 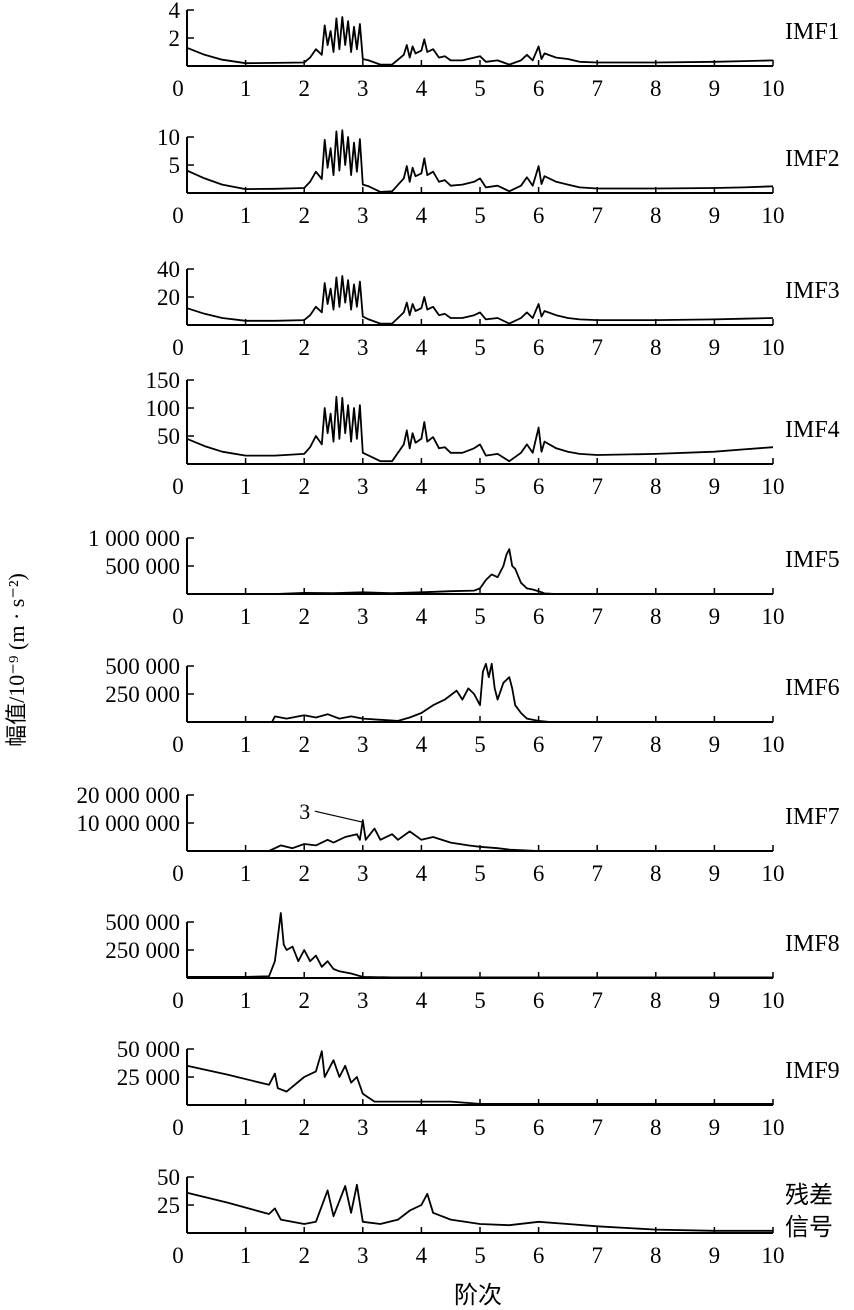 I want to click on y-tick-label: 20, so click(x=168, y=297).